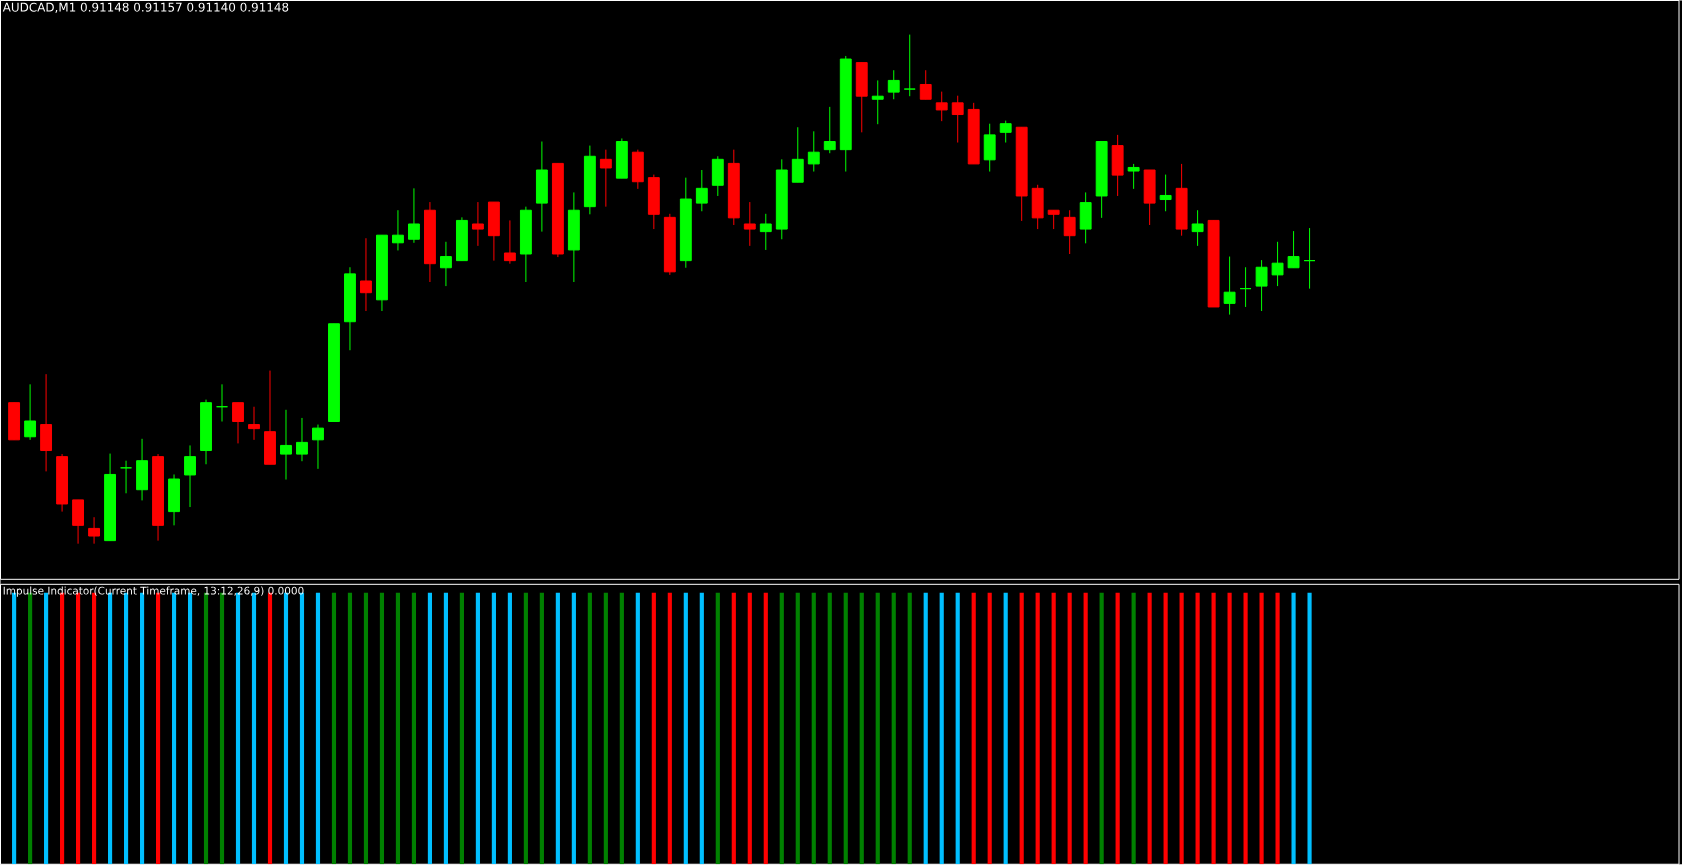 The image size is (1682, 865). I want to click on chart-title: Impulse Indicator(Current Timeframe, 13:12,26,9) 0.0000, so click(153, 591).